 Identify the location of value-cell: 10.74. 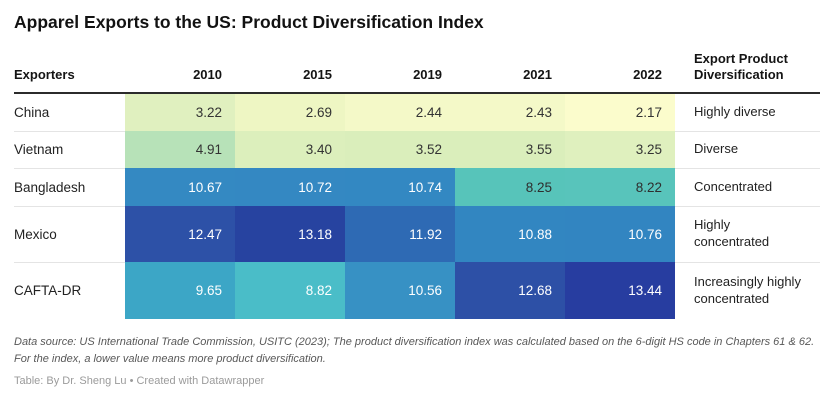
(400, 187).